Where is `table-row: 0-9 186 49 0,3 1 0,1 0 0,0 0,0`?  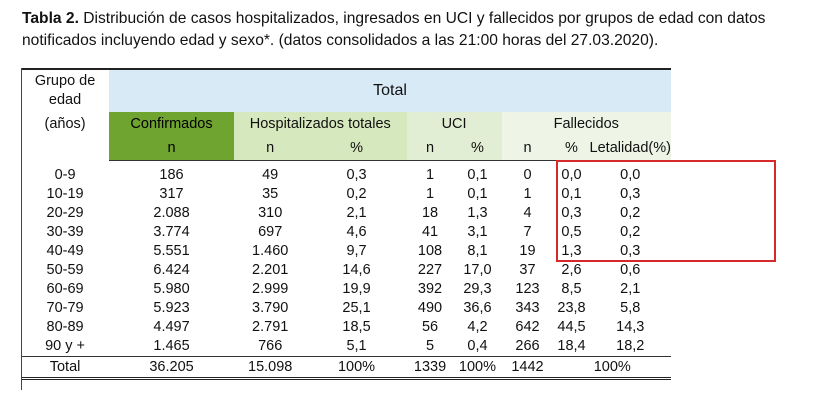 table-row: 0-9 186 49 0,3 1 0,1 0 0,0 0,0 is located at coordinates (346, 173).